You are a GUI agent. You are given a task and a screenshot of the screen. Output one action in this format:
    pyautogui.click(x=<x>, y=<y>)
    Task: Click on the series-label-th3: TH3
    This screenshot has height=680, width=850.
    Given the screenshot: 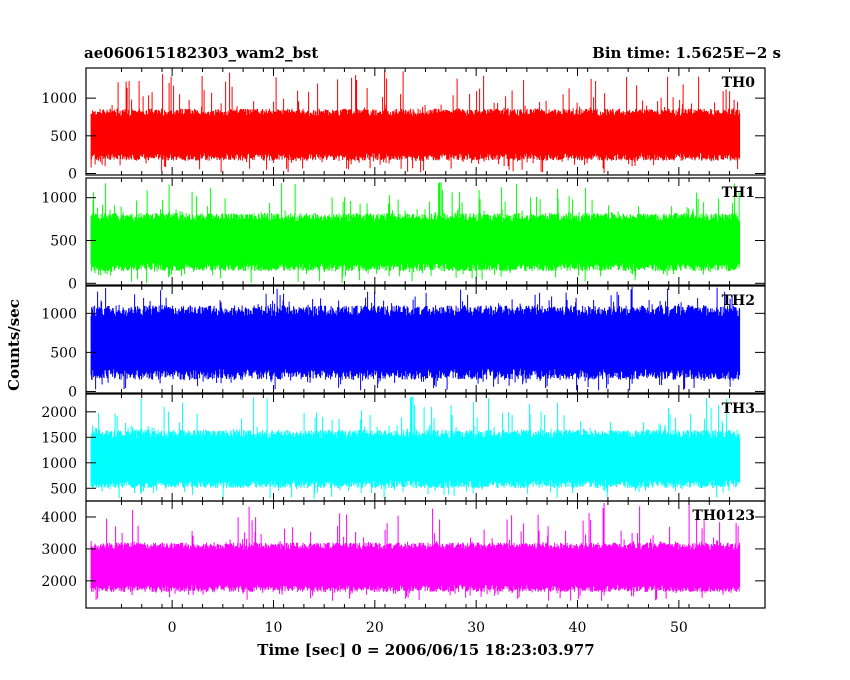 What is the action you would take?
    pyautogui.click(x=738, y=409)
    